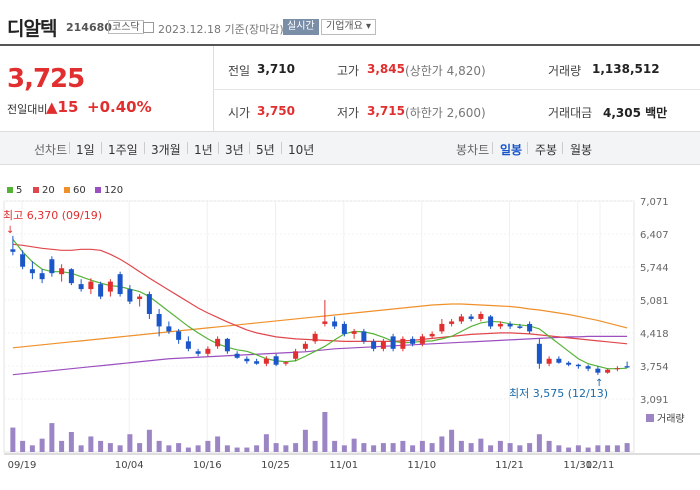 This screenshot has height=490, width=700. I want to click on volume-value: 1,138,512, so click(626, 69).